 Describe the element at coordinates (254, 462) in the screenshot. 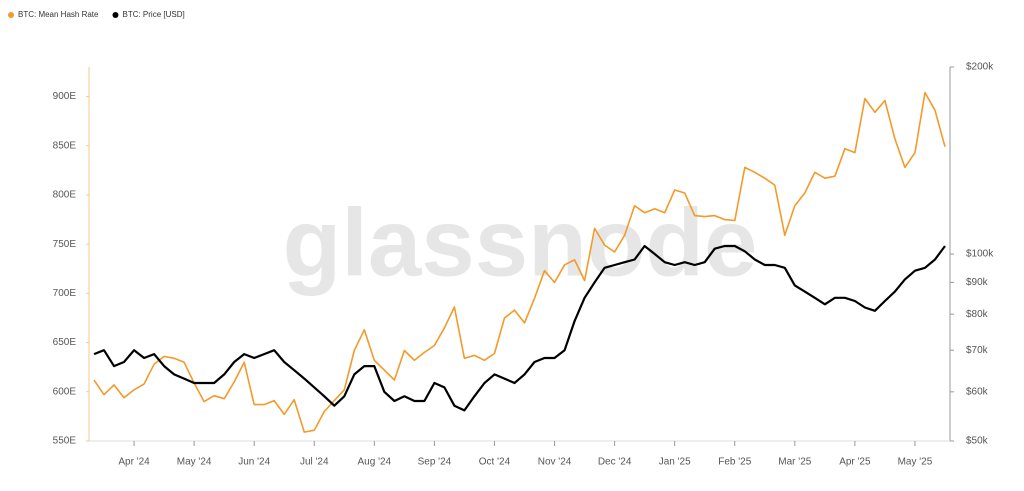

I see `x-tick-label: Jun '24` at that location.